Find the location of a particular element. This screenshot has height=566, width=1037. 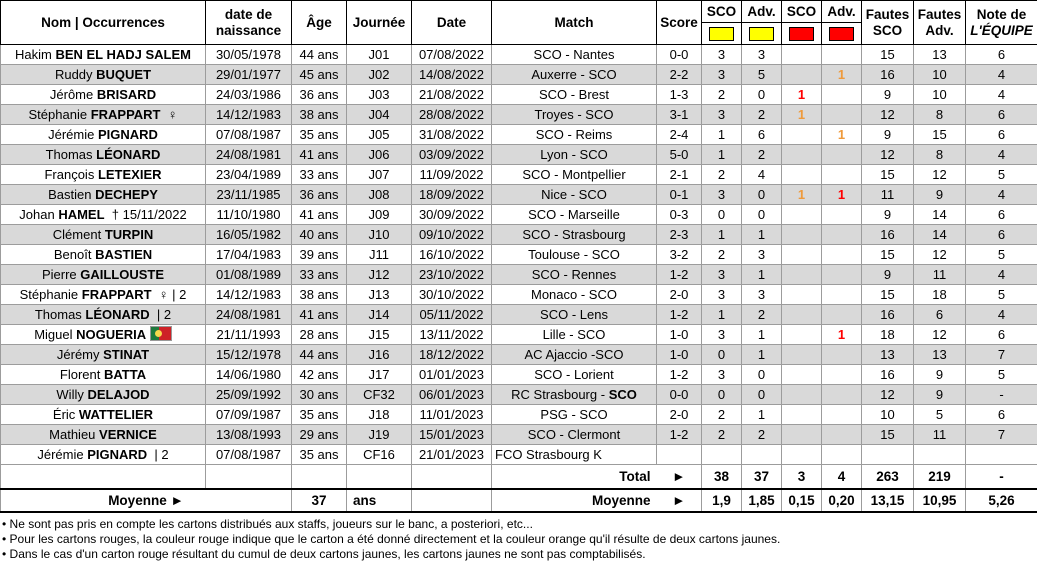

journee-cell: J06 is located at coordinates (379, 154).